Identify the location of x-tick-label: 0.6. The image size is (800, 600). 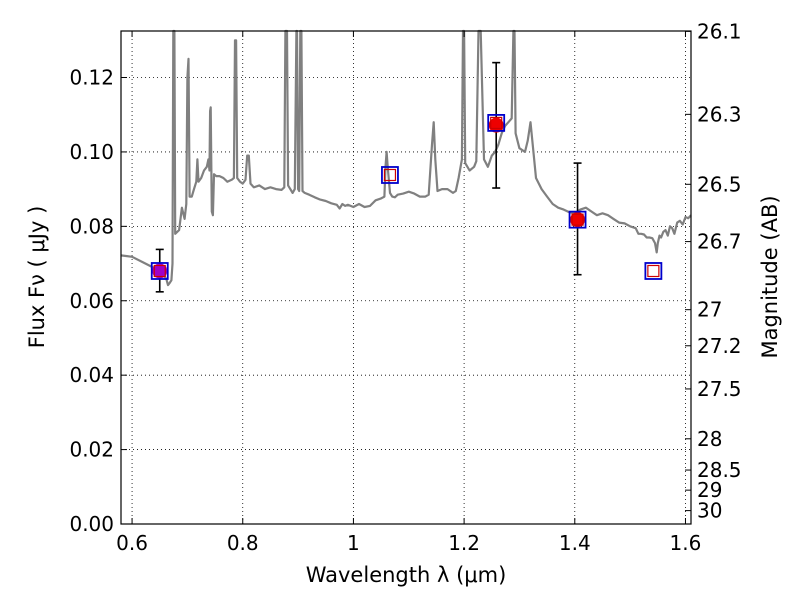
(132, 543).